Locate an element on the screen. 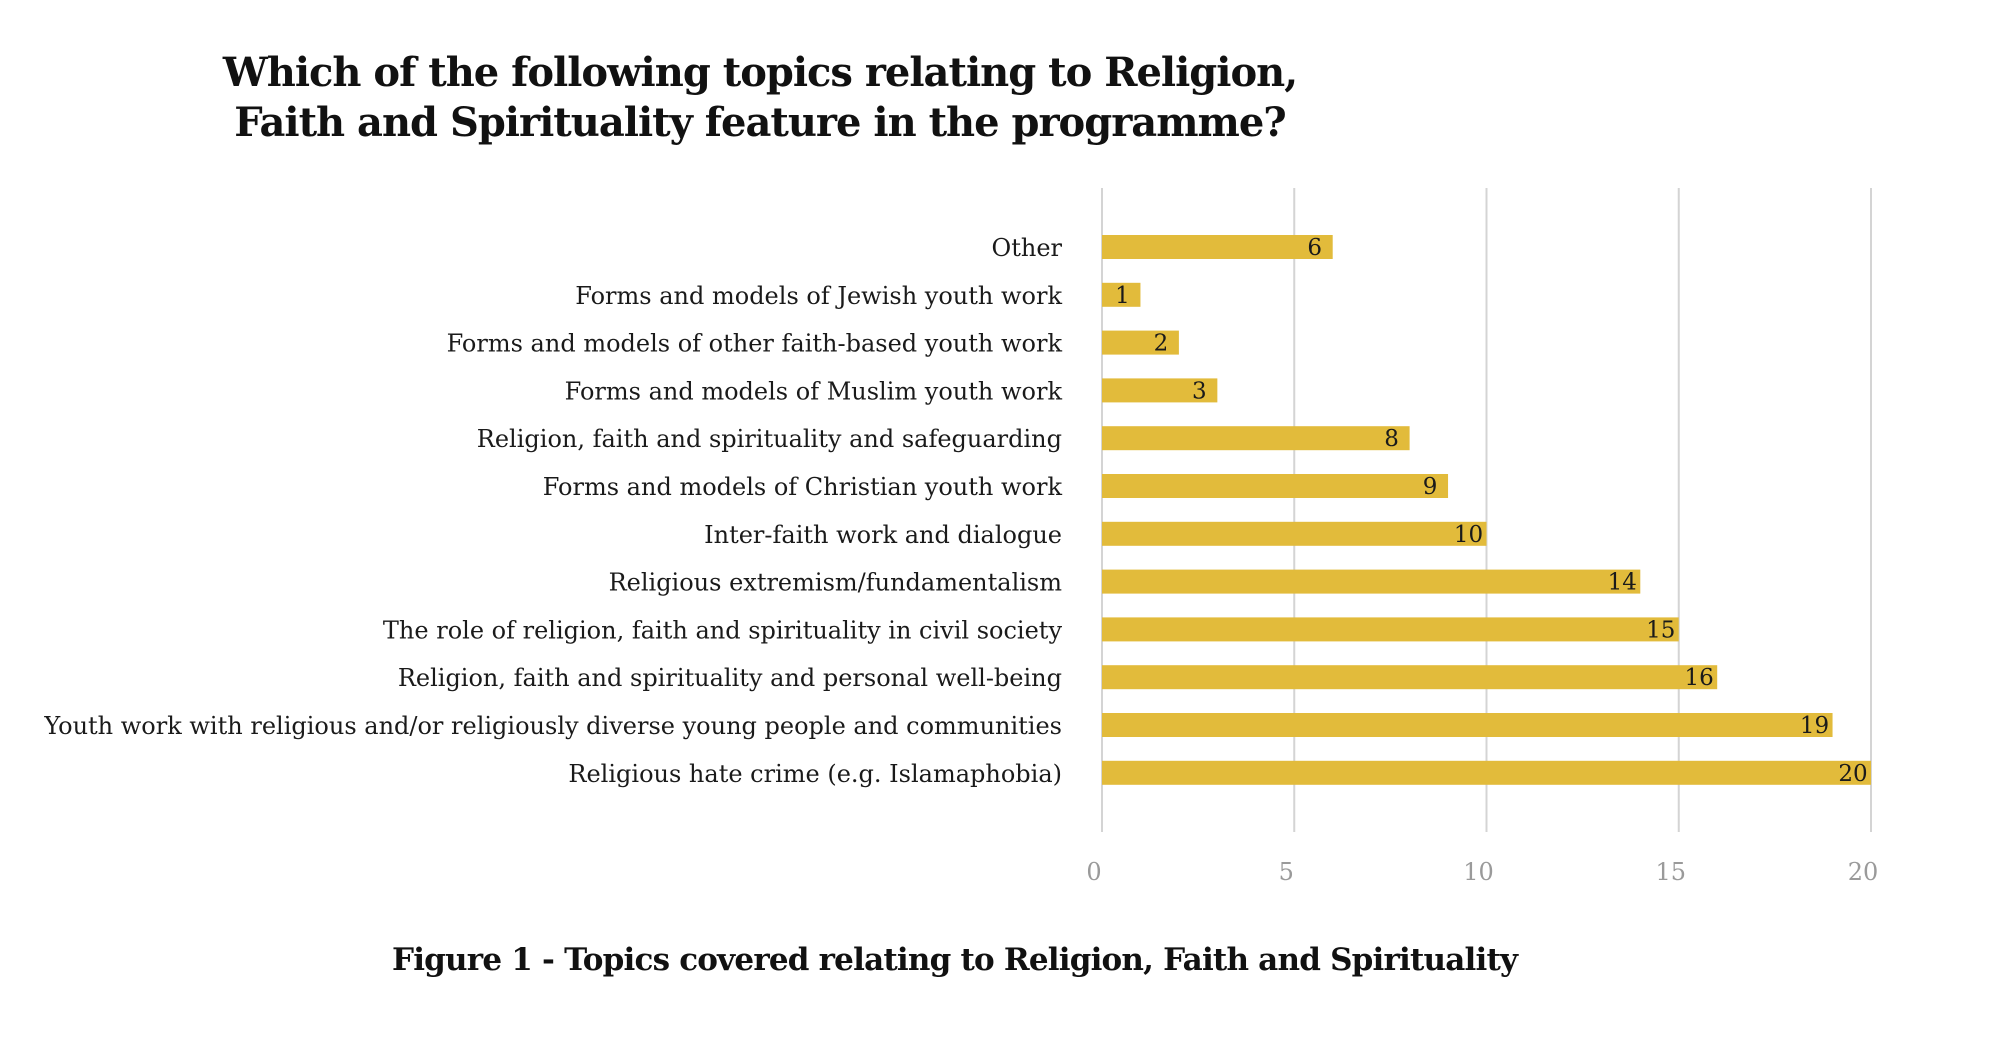  category-label: Religious extremism/fundamentalism is located at coordinates (836, 583).